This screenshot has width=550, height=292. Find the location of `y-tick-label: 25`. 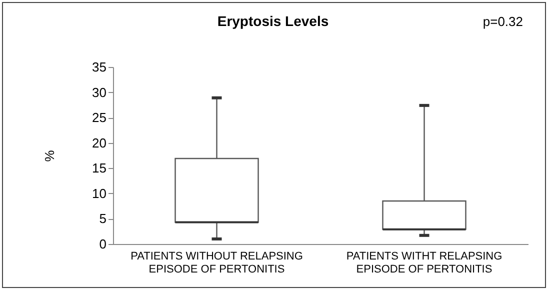

y-tick-label: 25 is located at coordinates (99, 118).